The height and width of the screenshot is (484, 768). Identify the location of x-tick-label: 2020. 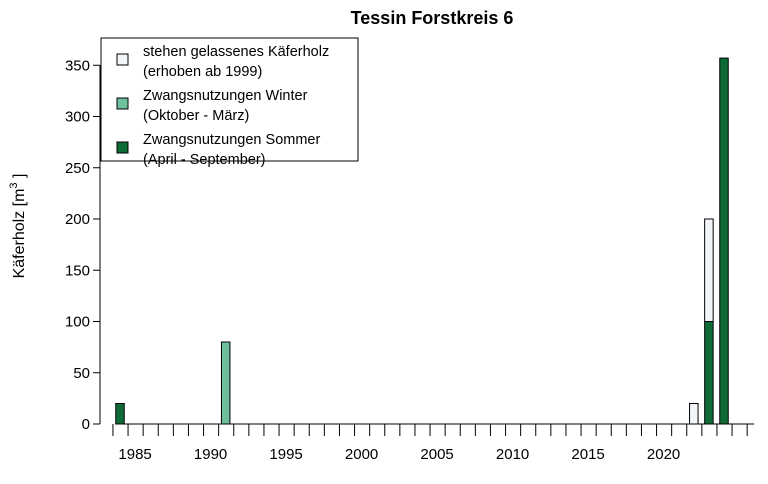
(663, 454).